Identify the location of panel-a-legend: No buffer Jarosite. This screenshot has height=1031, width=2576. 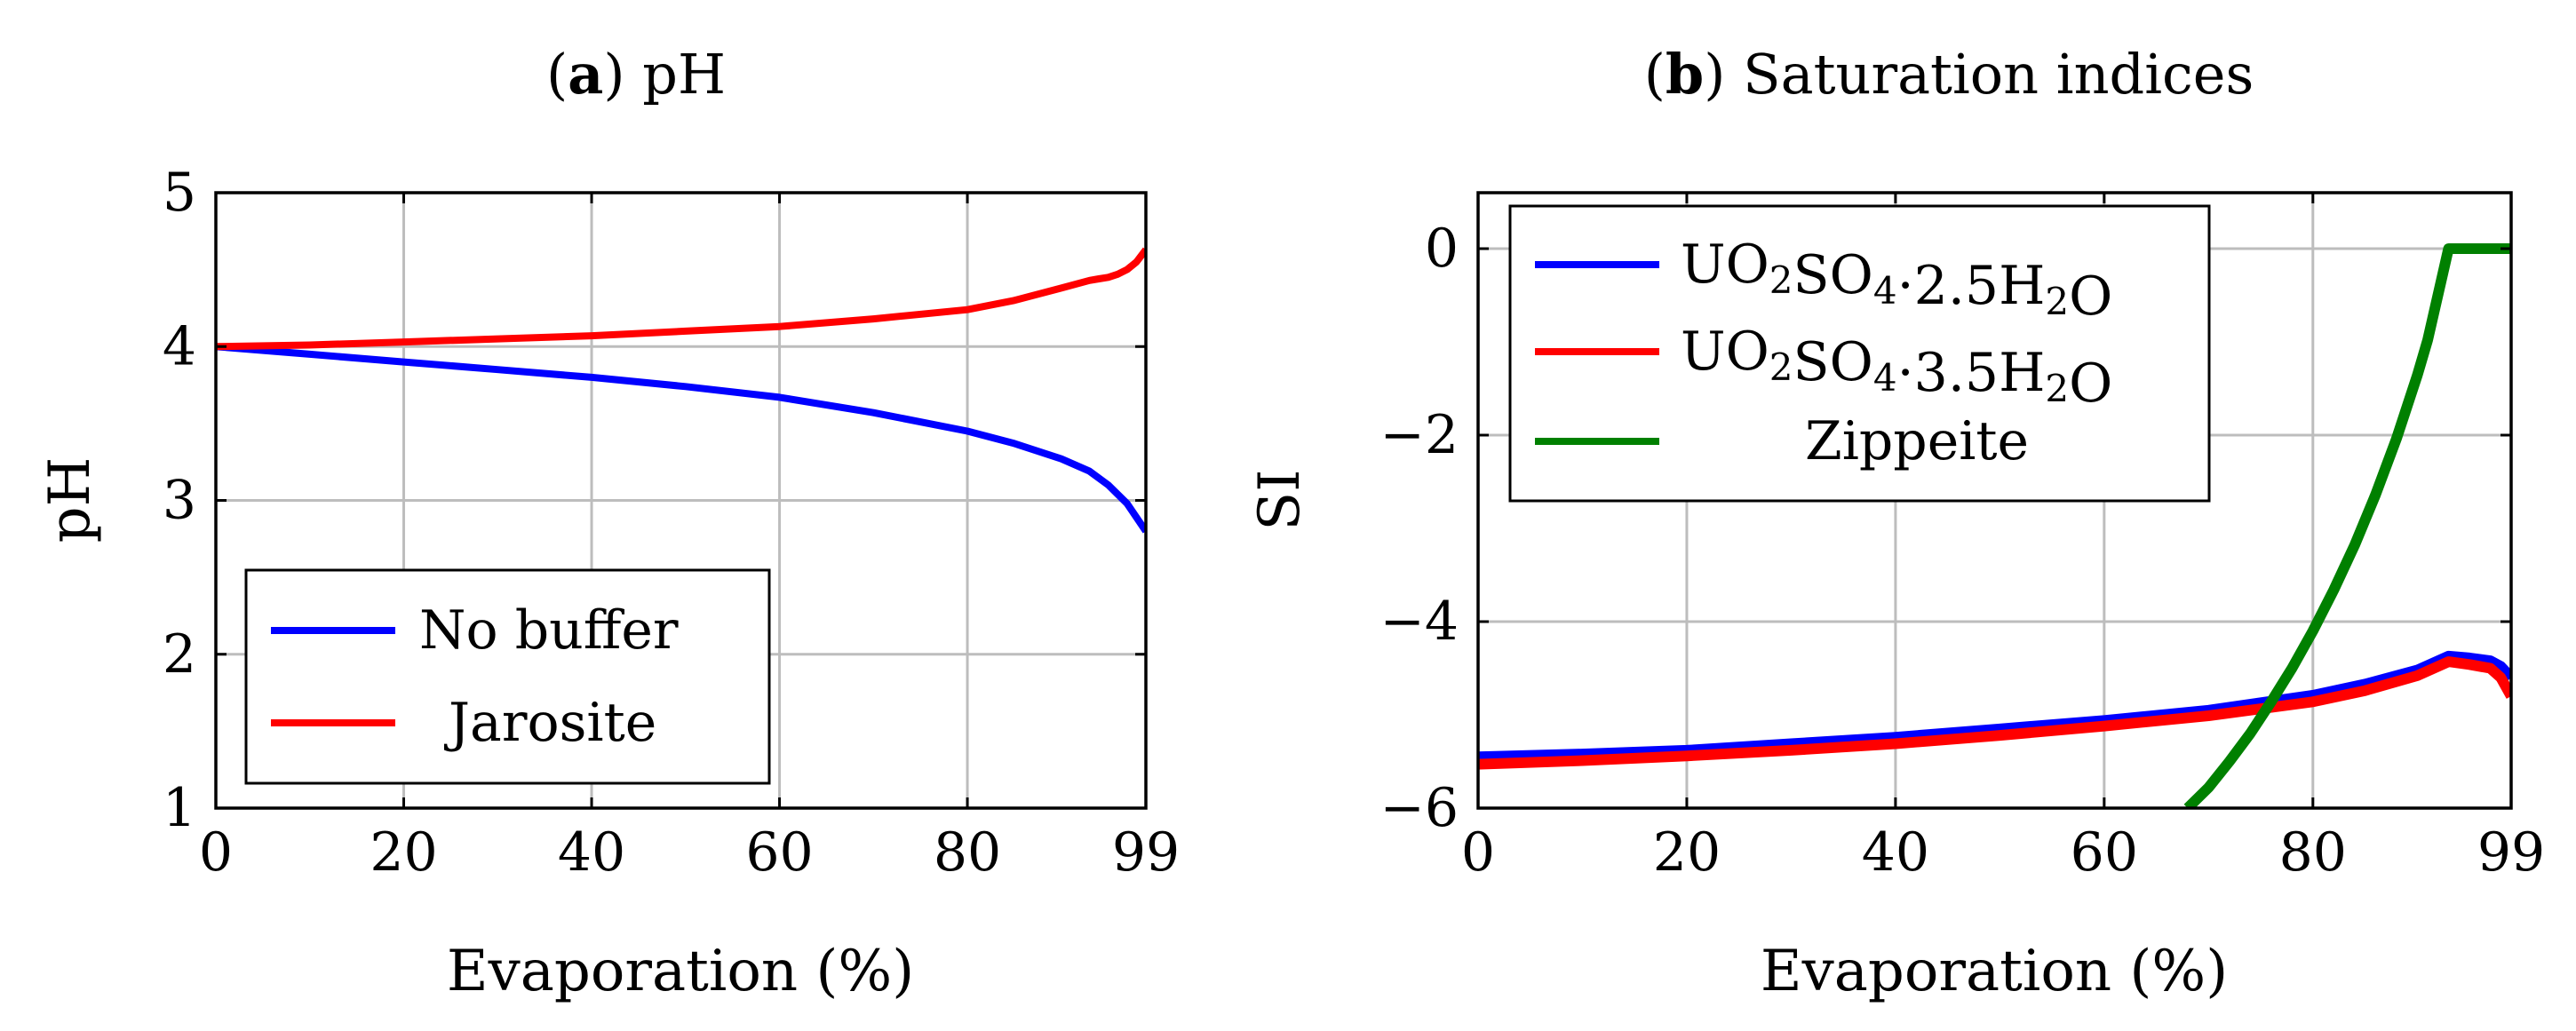
(507, 676).